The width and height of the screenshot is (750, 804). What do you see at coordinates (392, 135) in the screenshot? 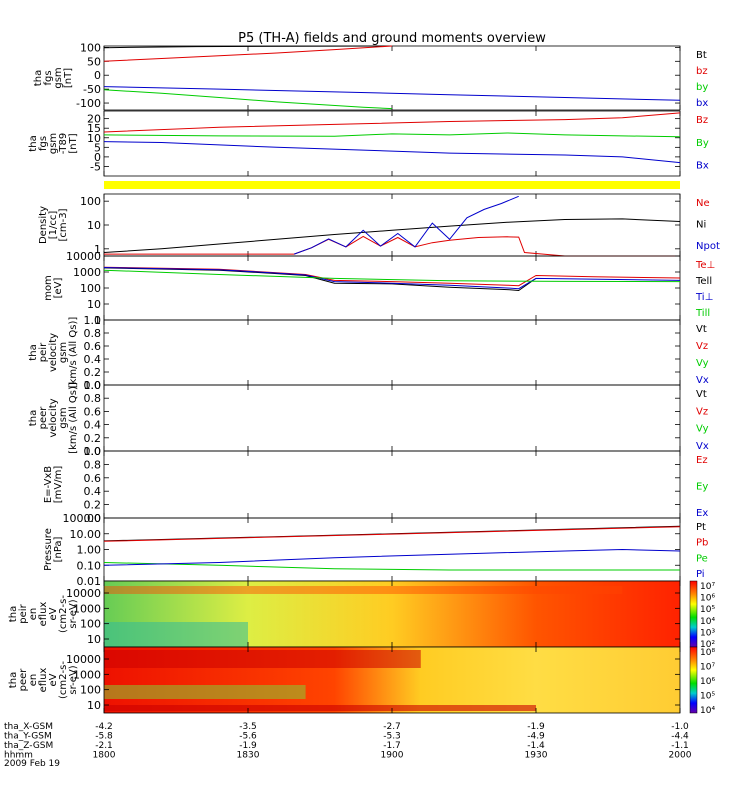
I see `series-By-line` at bounding box center [392, 135].